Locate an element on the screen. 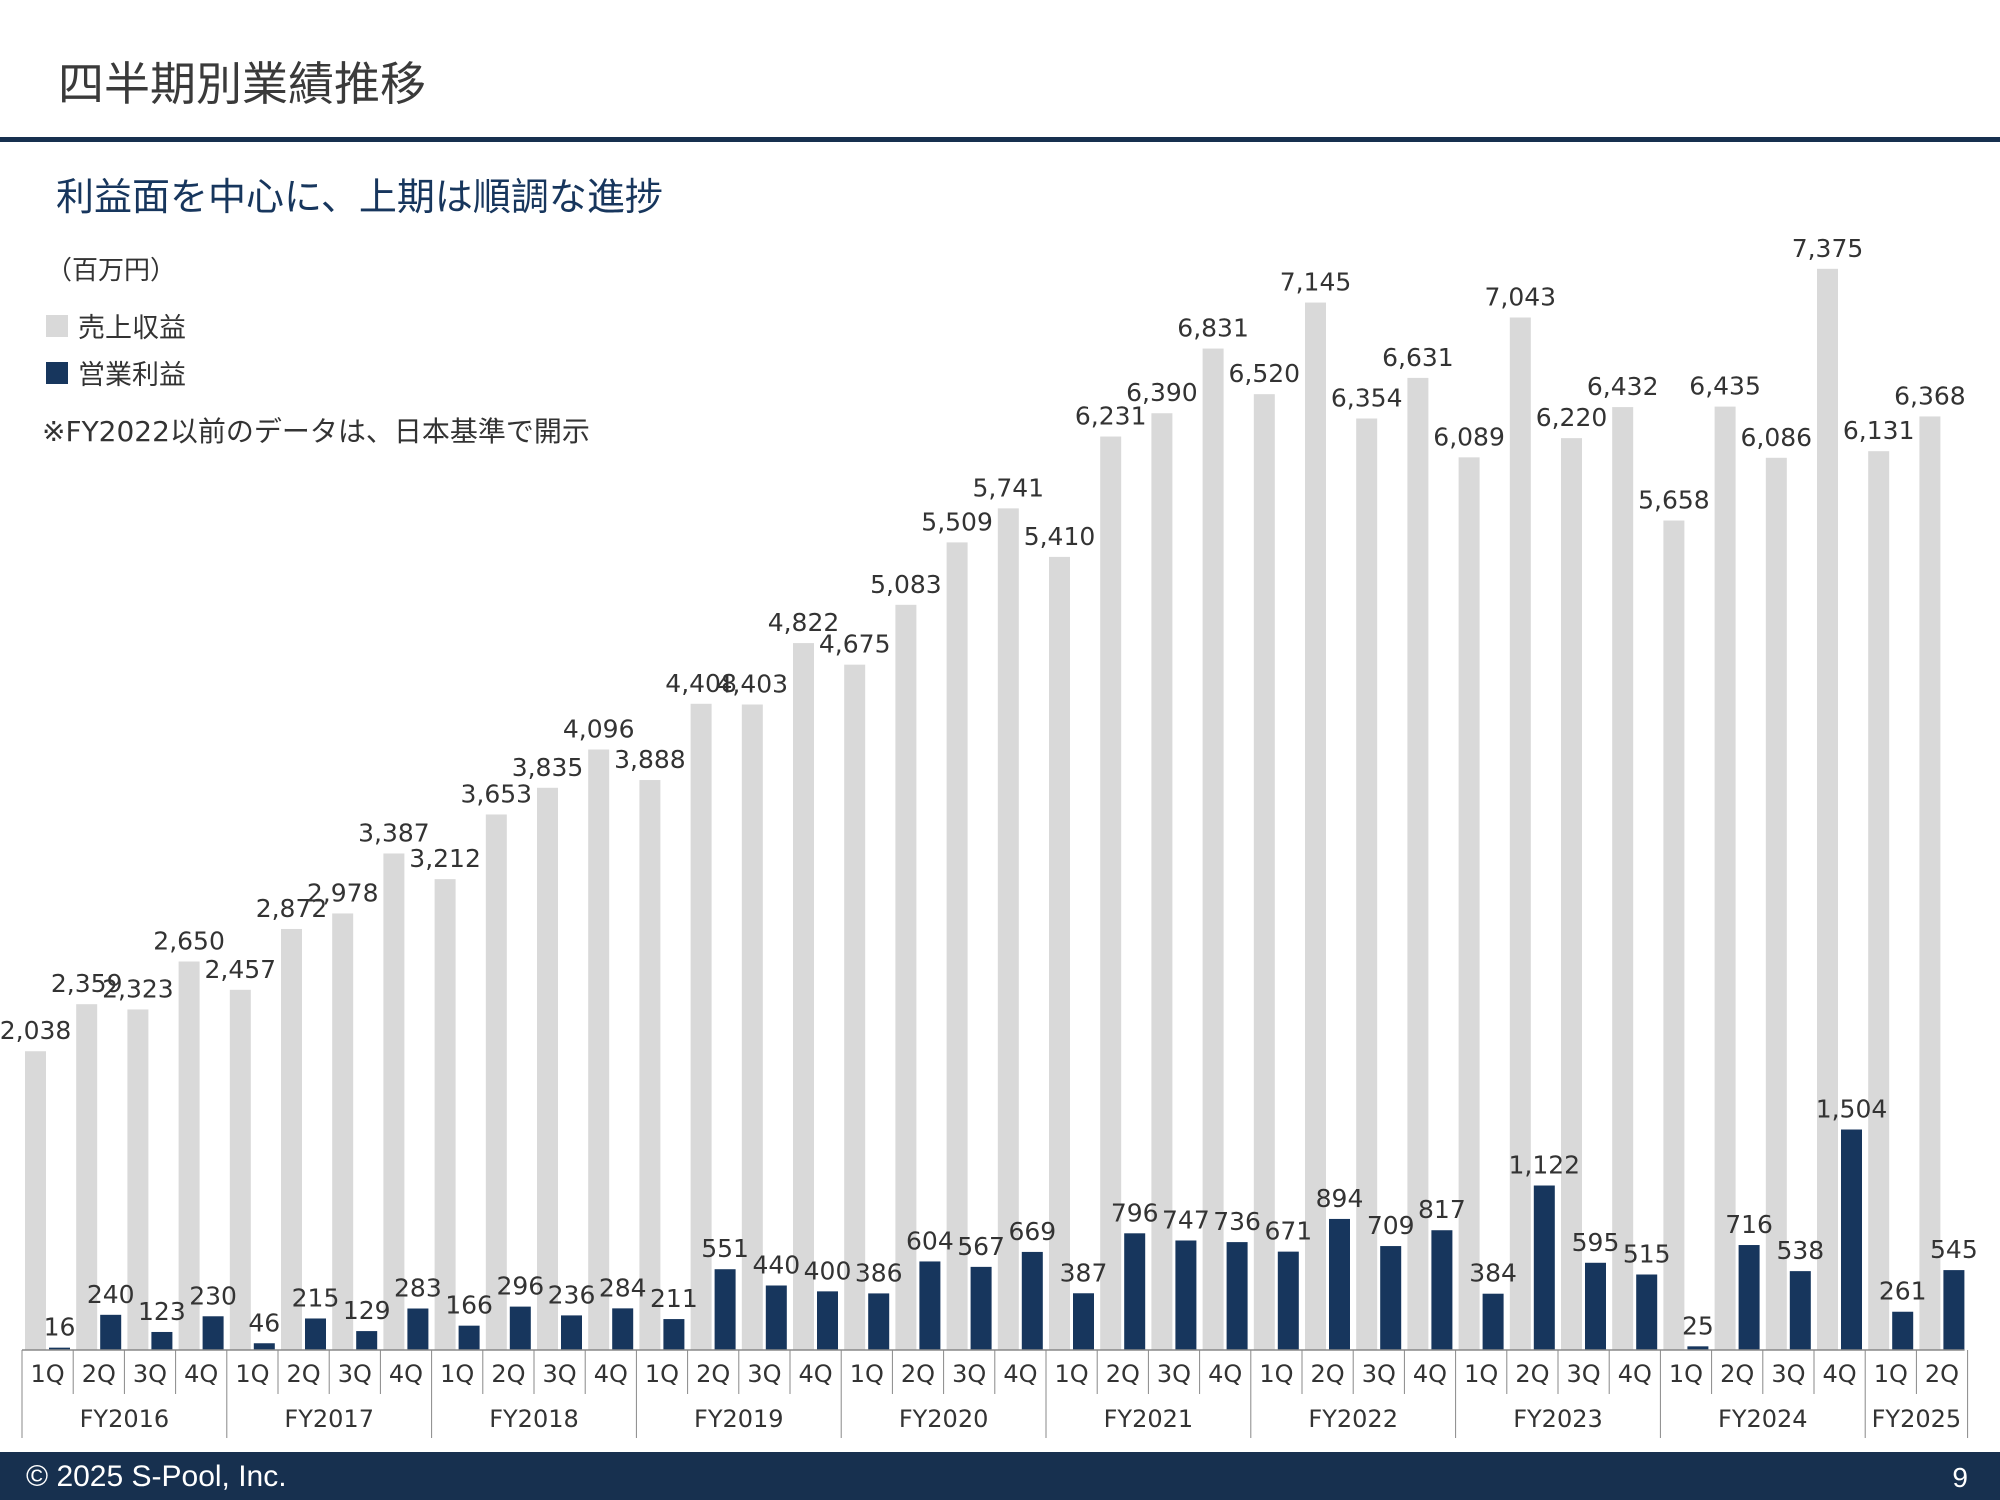 The width and height of the screenshot is (2000, 1500). operating-income-data-label: 236 is located at coordinates (572, 1294).